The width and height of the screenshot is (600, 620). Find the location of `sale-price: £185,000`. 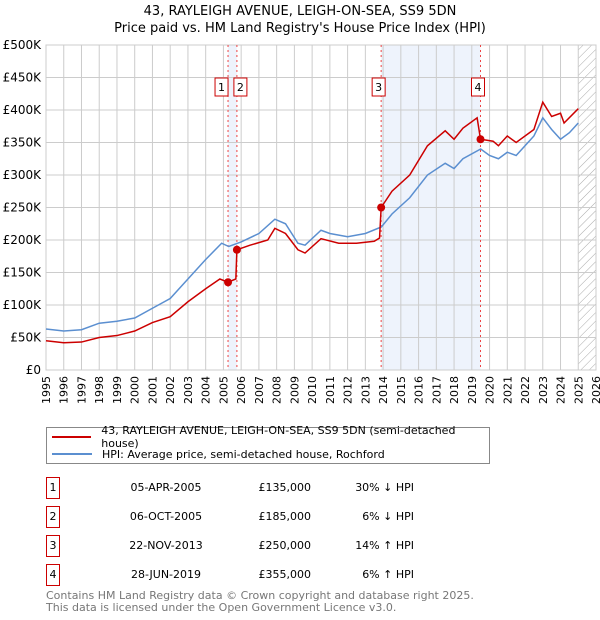

sale-price: £185,000 is located at coordinates (285, 516).